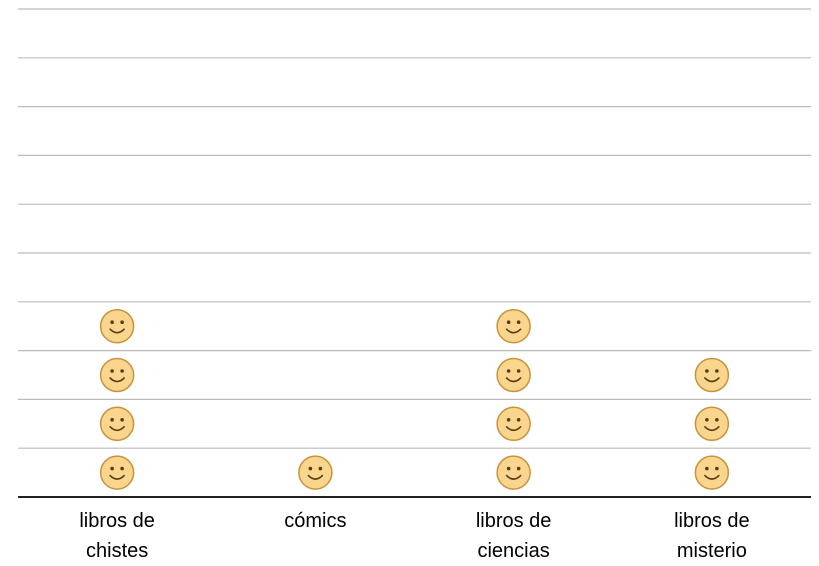 Image resolution: width=819 pixels, height=566 pixels. What do you see at coordinates (712, 536) in the screenshot?
I see `x-tick-label: libros de misterio` at bounding box center [712, 536].